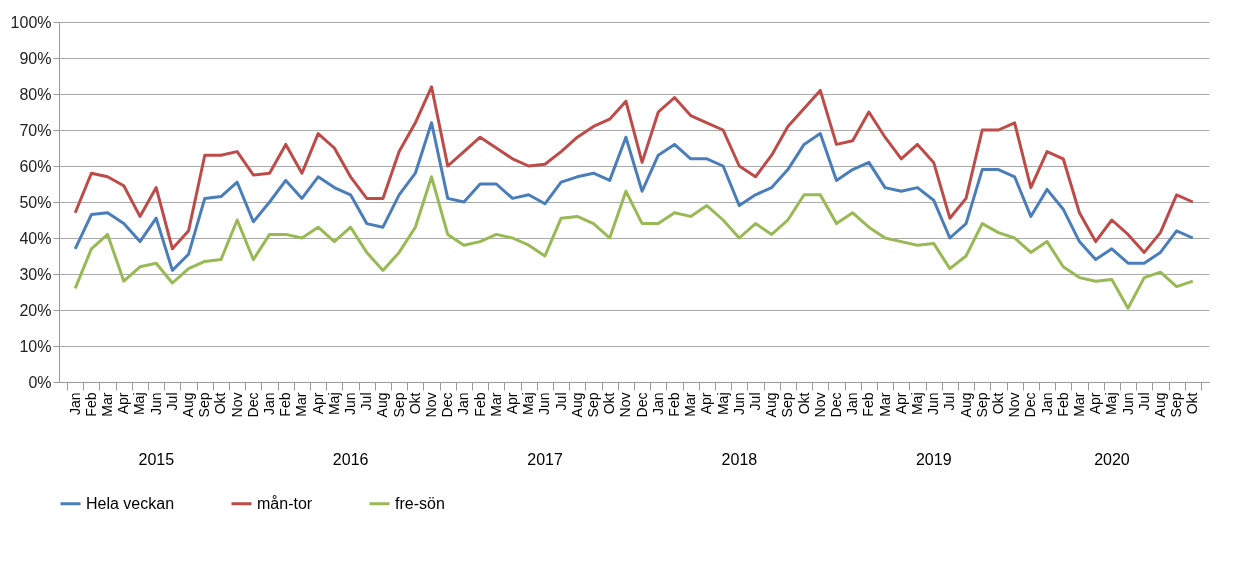 The image size is (1258, 570). I want to click on legend-label: Hela veckan, so click(130, 503).